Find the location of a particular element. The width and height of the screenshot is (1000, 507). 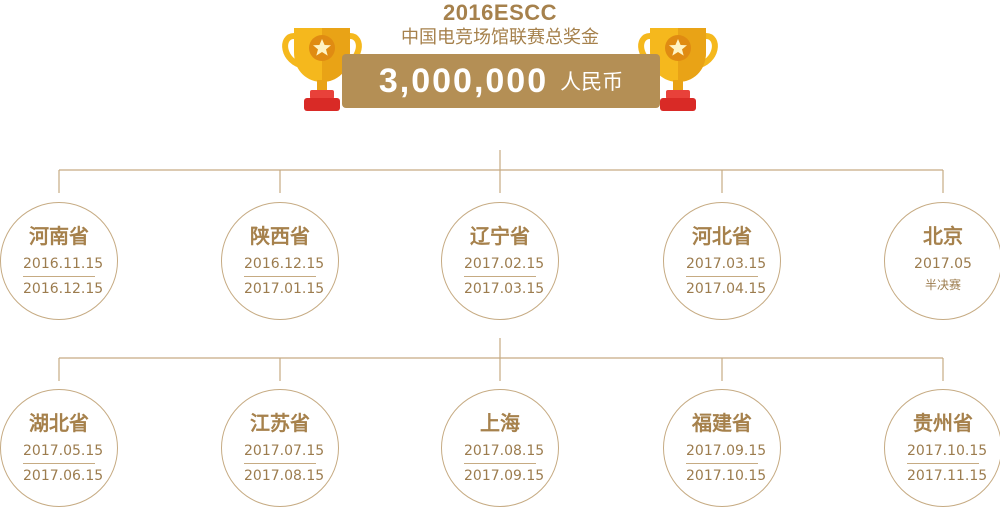

stage-shanghai: 上海 2017.08.15 2017.09.15 is located at coordinates (500, 448).